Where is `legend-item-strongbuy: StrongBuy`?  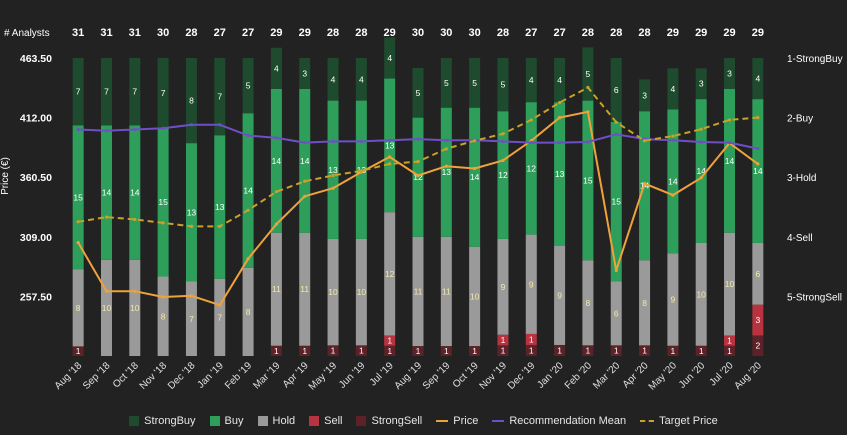
legend-item-strongbuy: StrongBuy is located at coordinates (162, 421).